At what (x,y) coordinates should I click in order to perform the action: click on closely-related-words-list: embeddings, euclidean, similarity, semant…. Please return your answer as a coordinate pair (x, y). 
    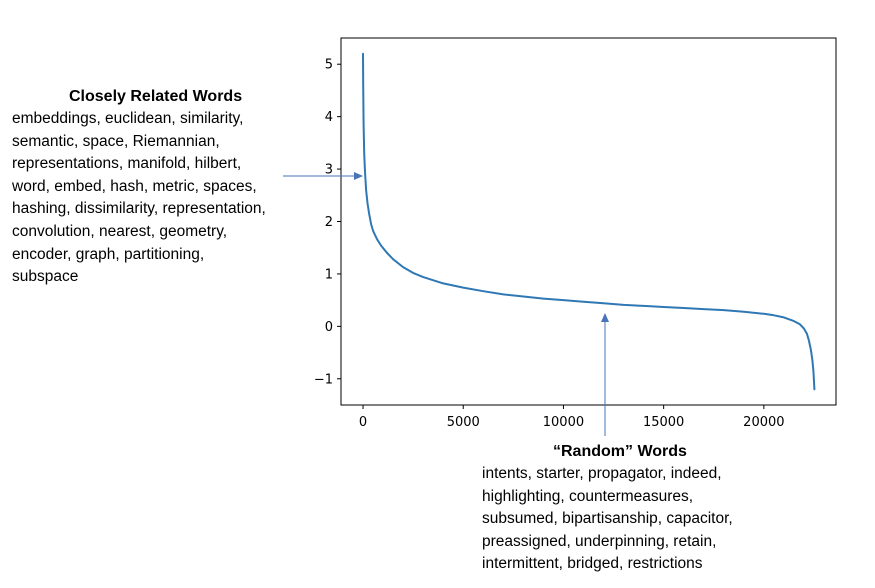
    Looking at the image, I should click on (139, 198).